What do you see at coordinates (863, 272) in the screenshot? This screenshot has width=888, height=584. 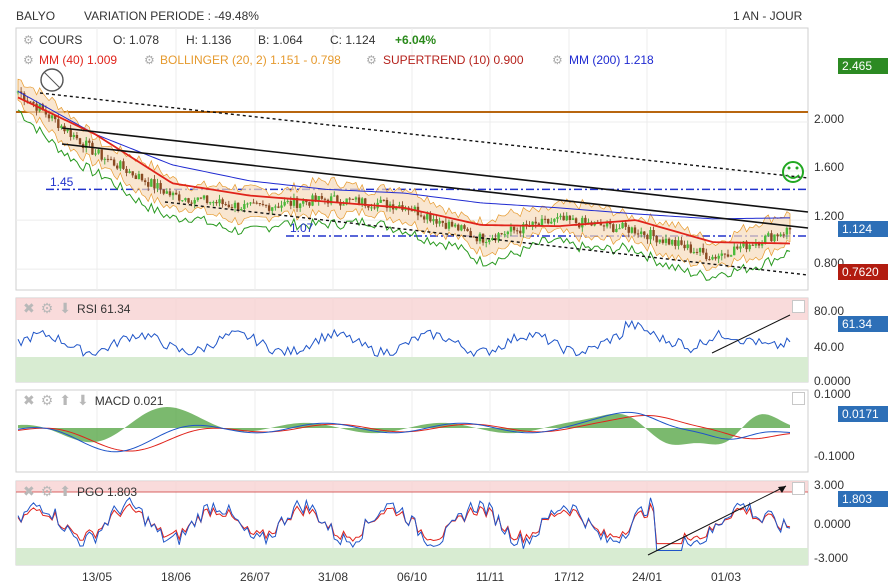 I see `low-price-tag: 0.7620` at bounding box center [863, 272].